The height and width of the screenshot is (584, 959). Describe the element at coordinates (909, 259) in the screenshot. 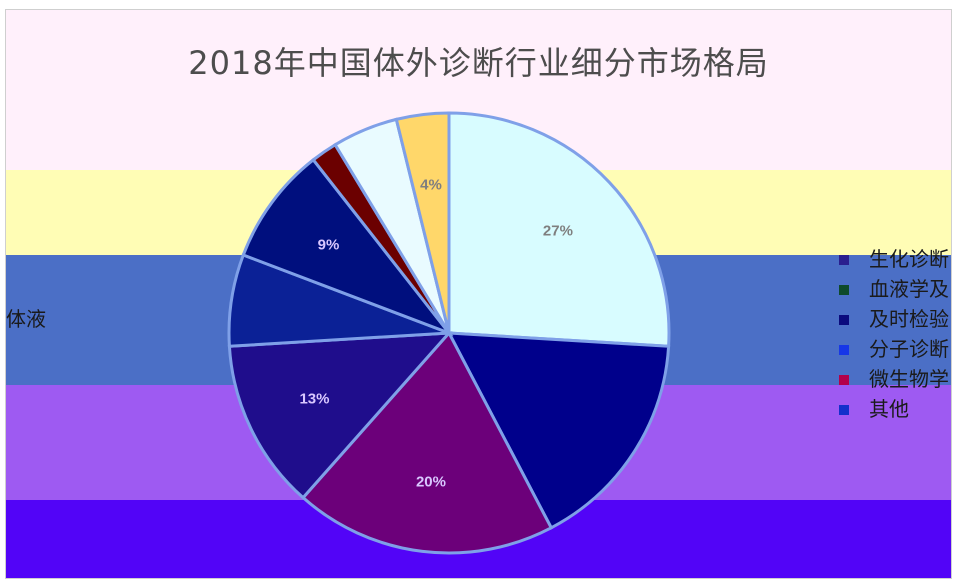

I see `legend-label: 生化诊断` at that location.